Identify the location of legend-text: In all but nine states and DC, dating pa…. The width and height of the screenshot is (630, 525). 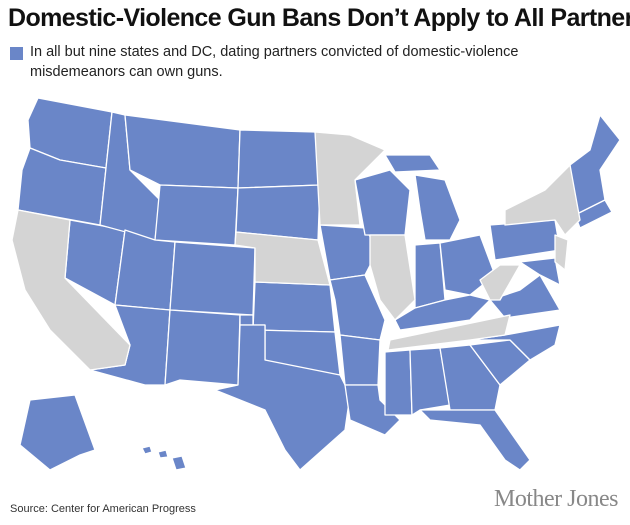
(274, 62).